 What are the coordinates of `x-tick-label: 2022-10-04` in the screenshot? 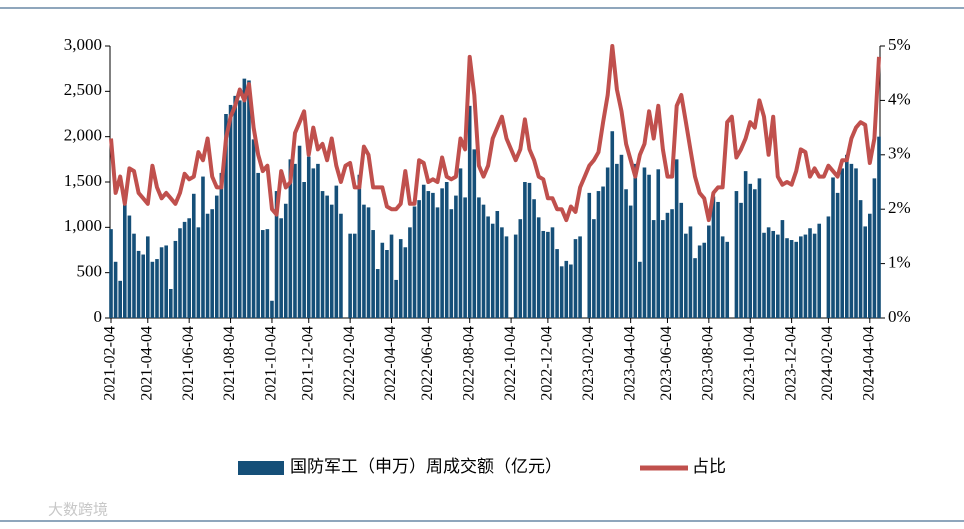 It's located at (510, 363).